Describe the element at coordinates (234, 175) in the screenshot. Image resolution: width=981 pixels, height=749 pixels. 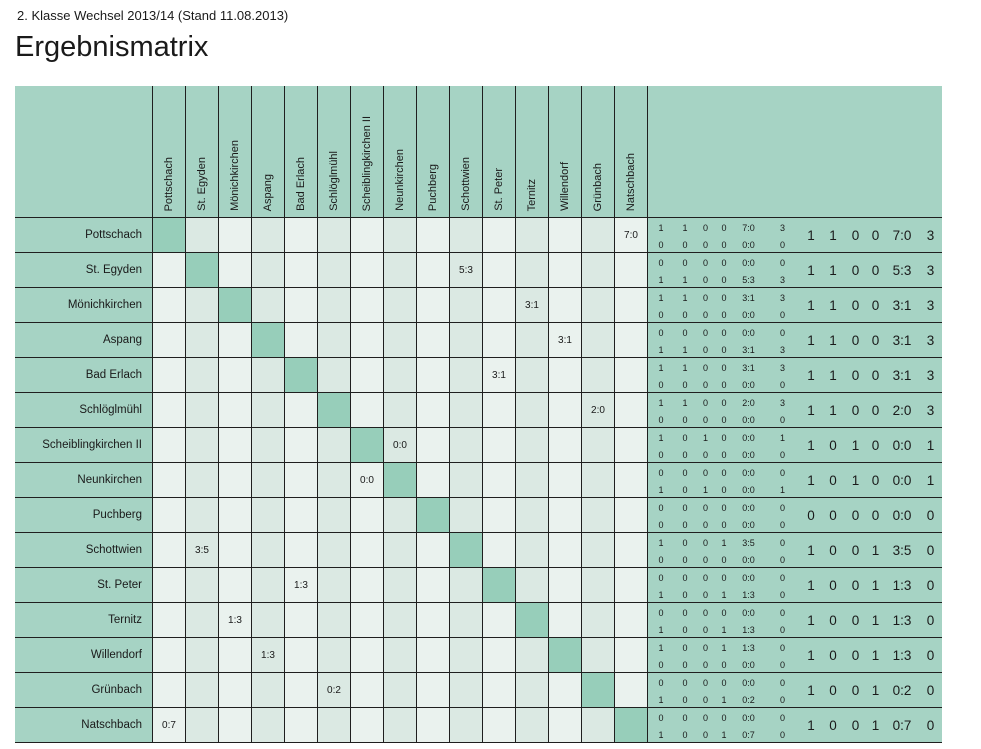
I see `column-header-label: Mönichkirchen` at that location.